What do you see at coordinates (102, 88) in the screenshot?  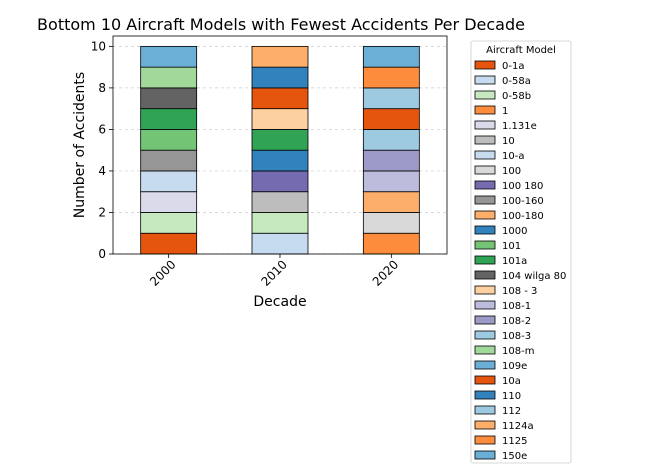 I see `y-tick-label: 8` at bounding box center [102, 88].